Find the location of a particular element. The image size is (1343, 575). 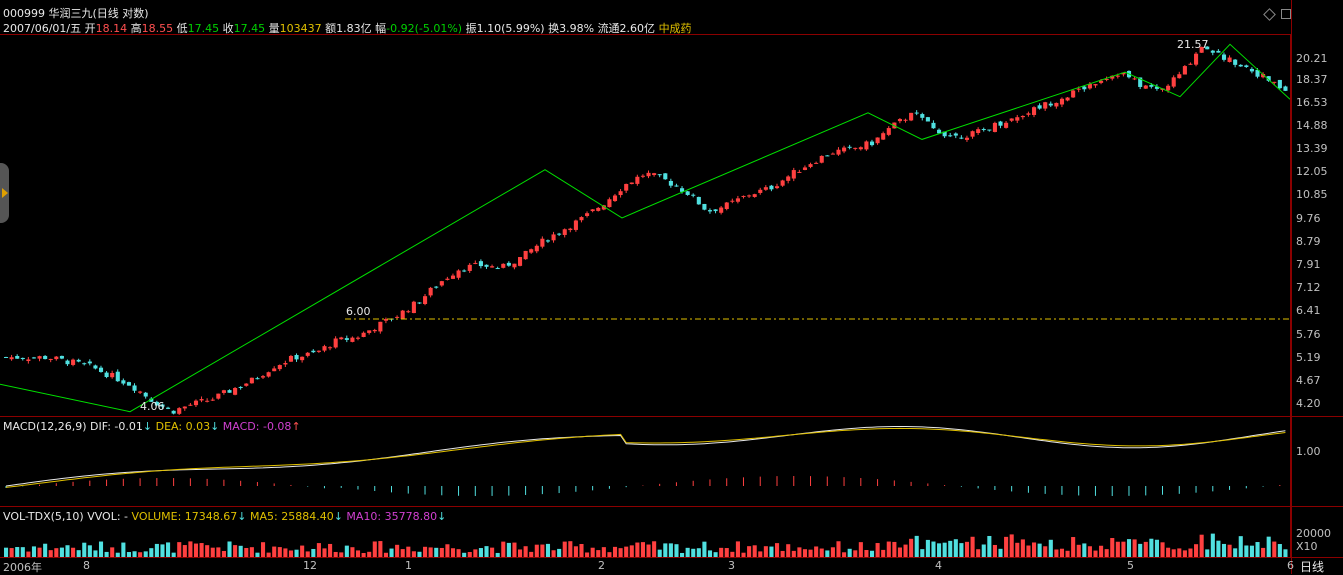

price-axis-label: 4.67 is located at coordinates (1308, 380).